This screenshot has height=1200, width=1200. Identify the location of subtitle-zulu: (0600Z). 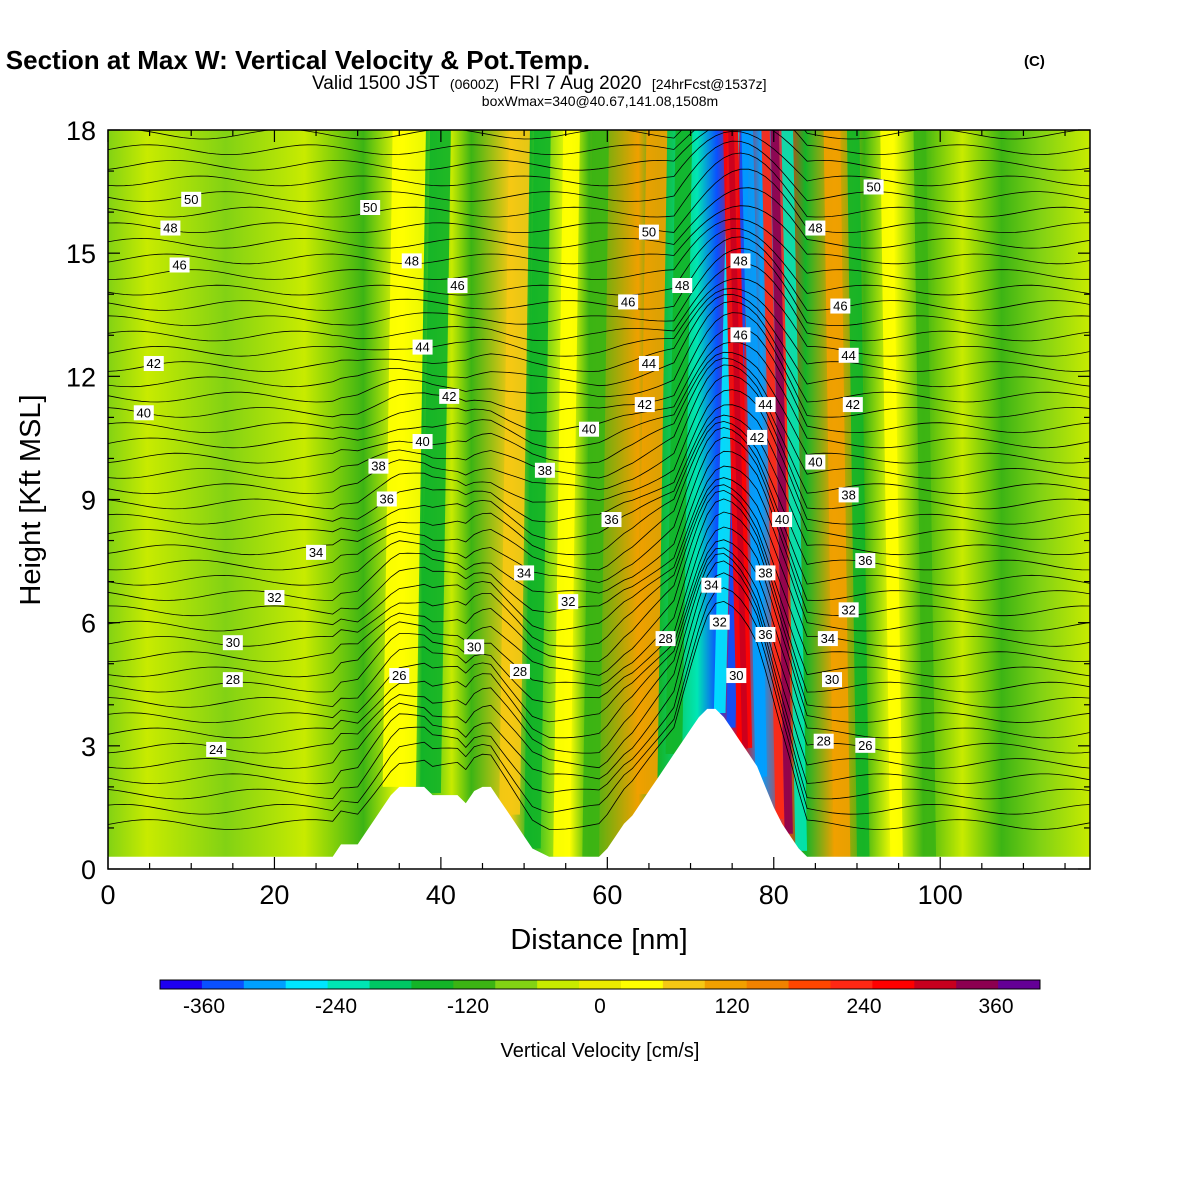
(474, 84).